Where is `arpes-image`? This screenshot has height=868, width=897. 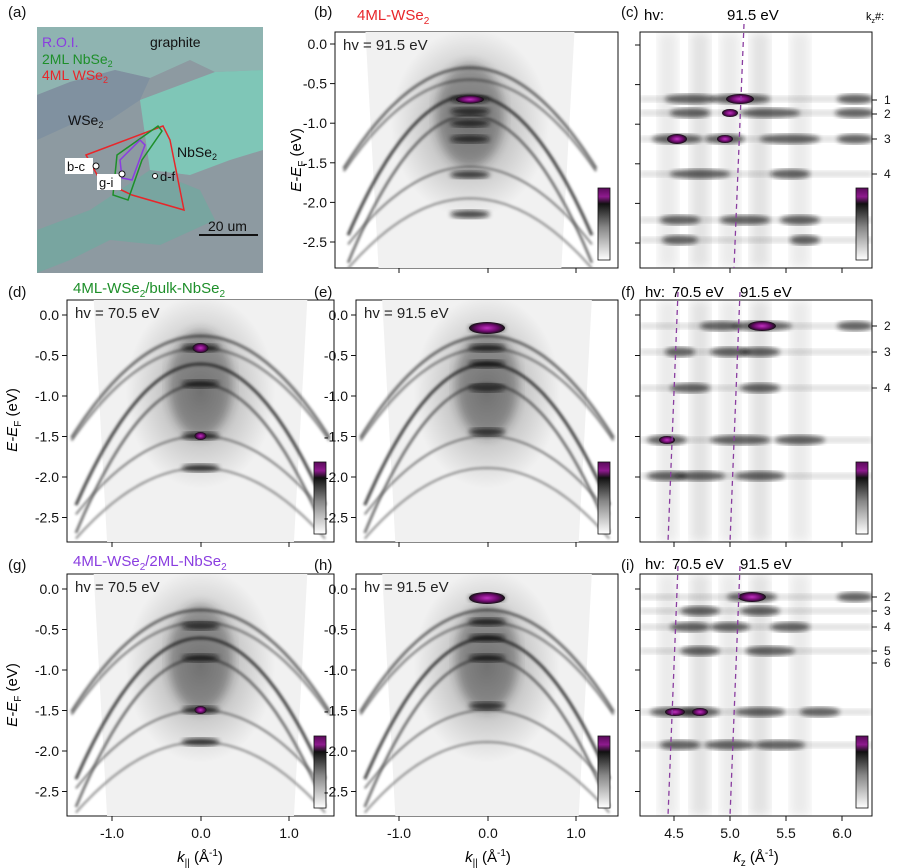 arpes-image is located at coordinates (487, 421).